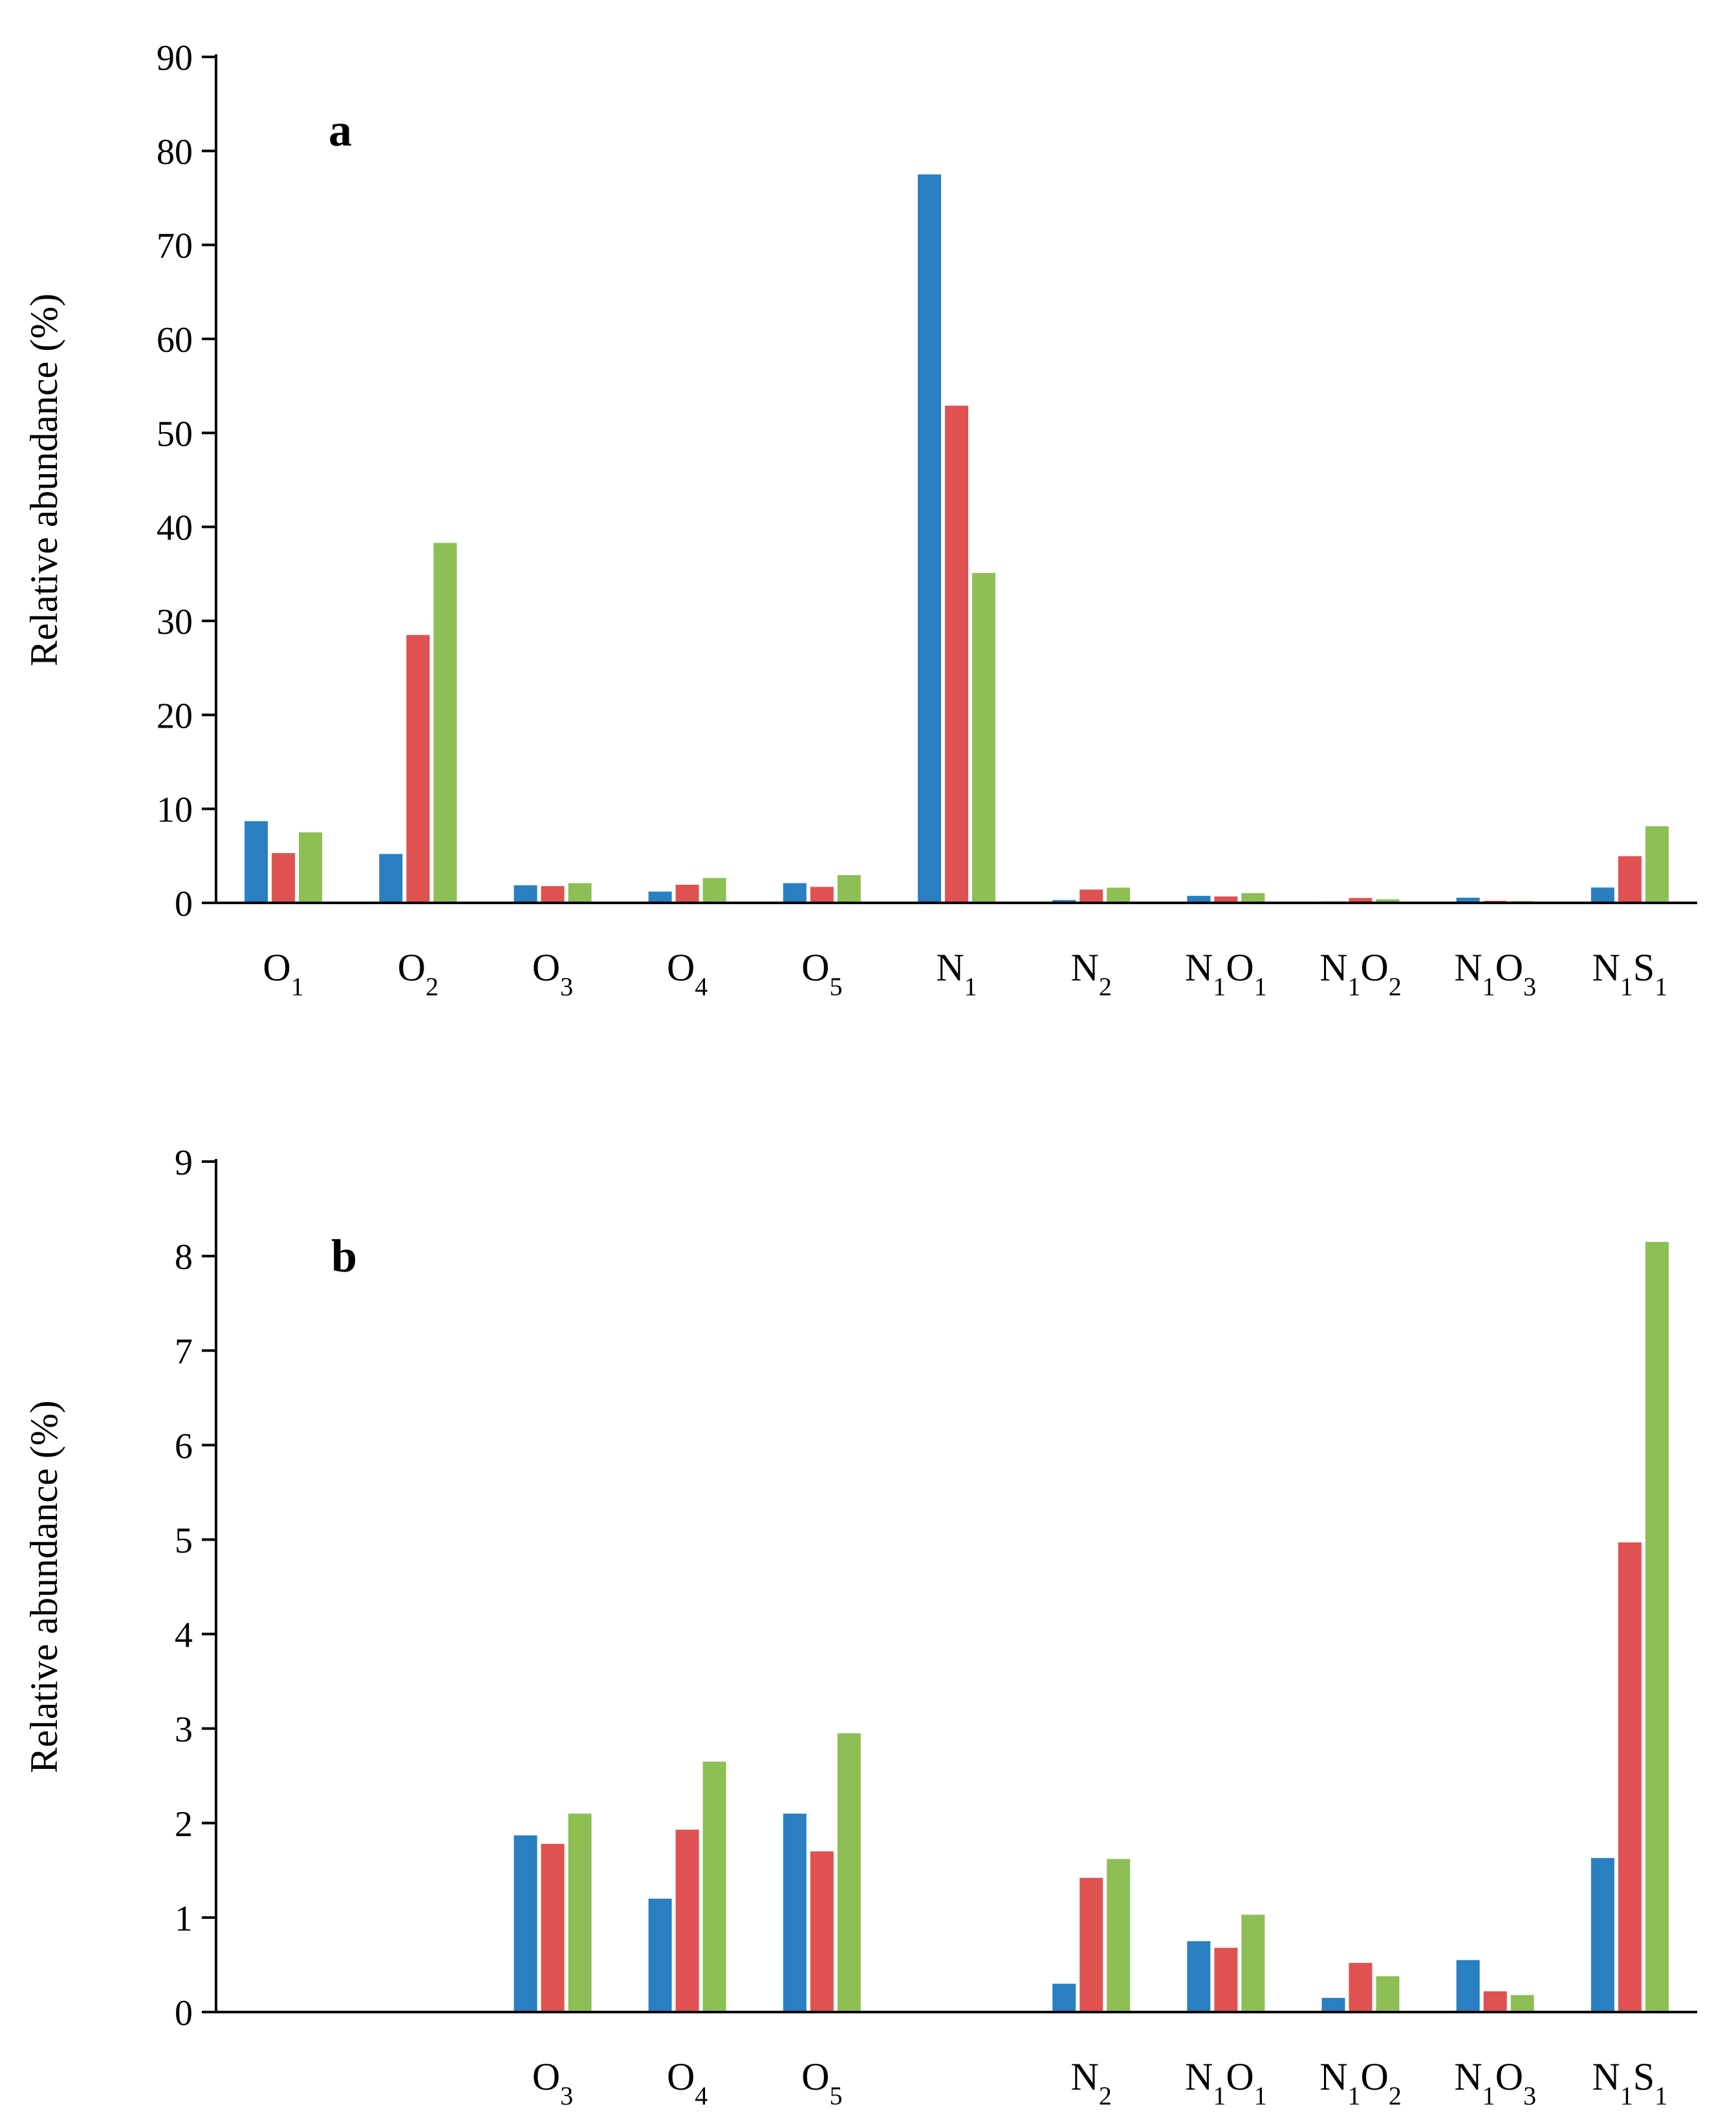 The width and height of the screenshot is (1736, 2122). I want to click on bar-a-s2-c5, so click(822, 895).